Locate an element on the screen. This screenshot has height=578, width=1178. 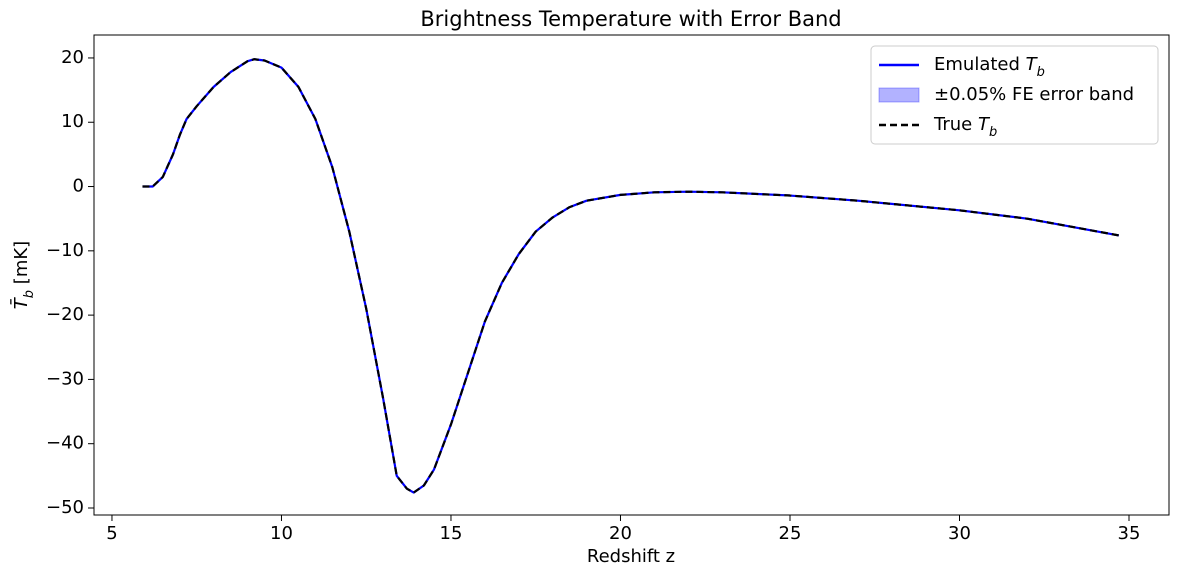
legend-swatch is located at coordinates (899, 95).